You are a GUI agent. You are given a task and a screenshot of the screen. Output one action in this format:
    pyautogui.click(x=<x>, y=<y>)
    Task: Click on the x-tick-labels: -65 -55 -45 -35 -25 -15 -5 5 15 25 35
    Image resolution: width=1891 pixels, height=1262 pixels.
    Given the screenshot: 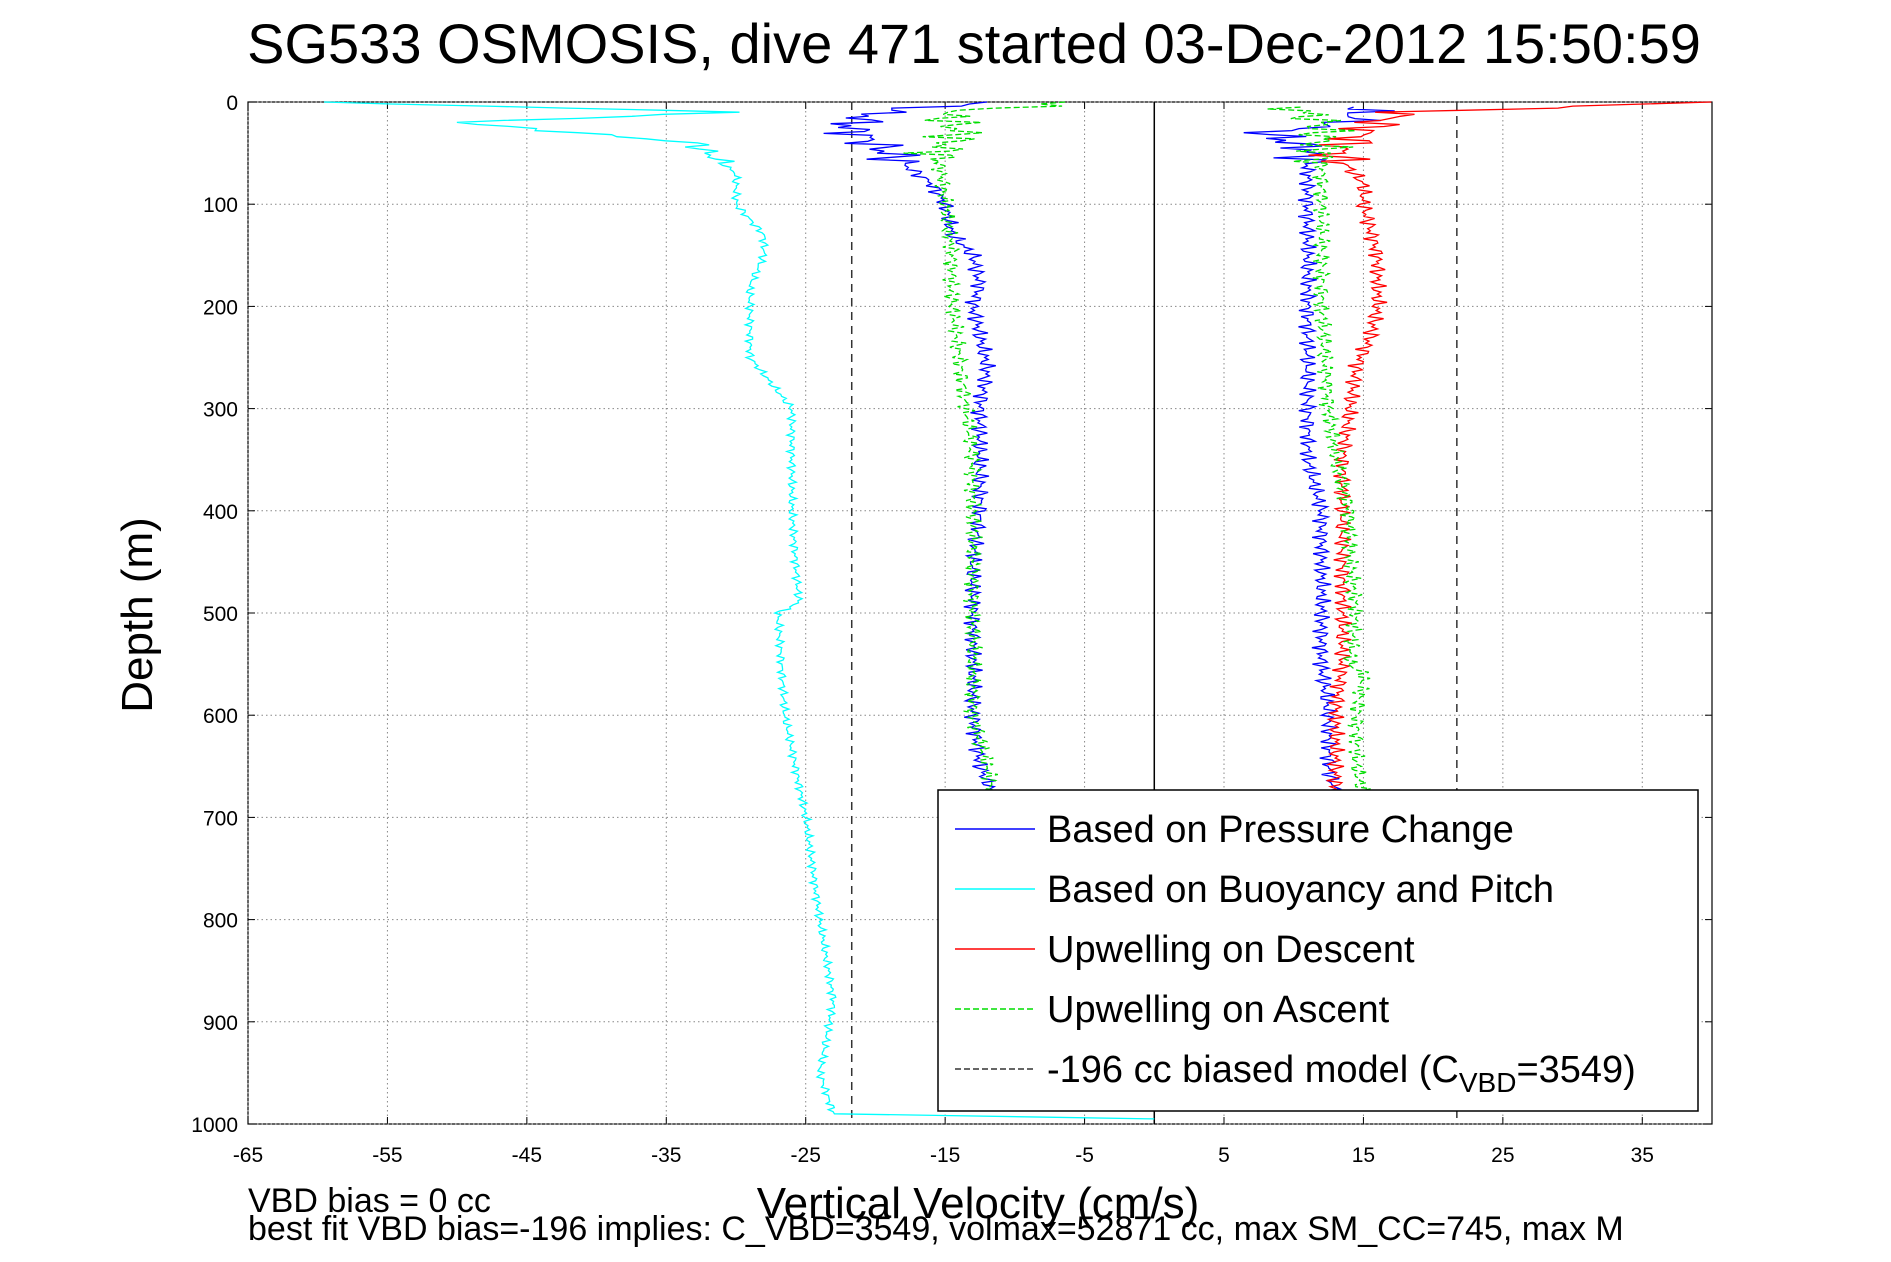 What is the action you would take?
    pyautogui.click(x=943, y=1155)
    